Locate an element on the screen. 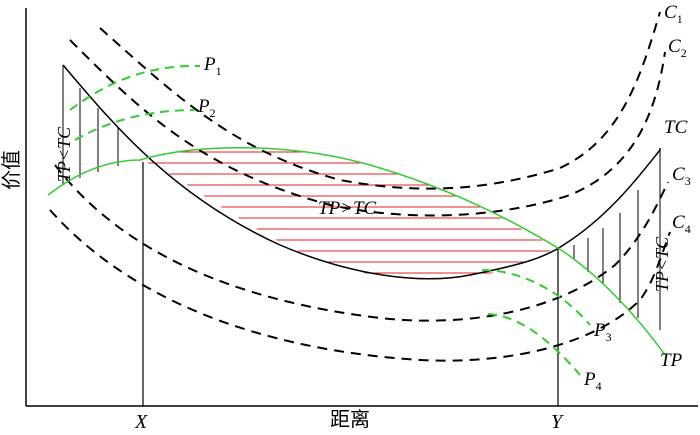  c3-label: C3 is located at coordinates (681, 176).